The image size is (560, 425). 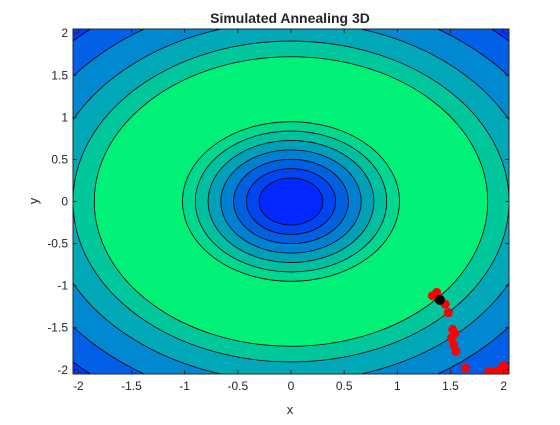 I want to click on x-tick-label: 1, so click(x=397, y=386).